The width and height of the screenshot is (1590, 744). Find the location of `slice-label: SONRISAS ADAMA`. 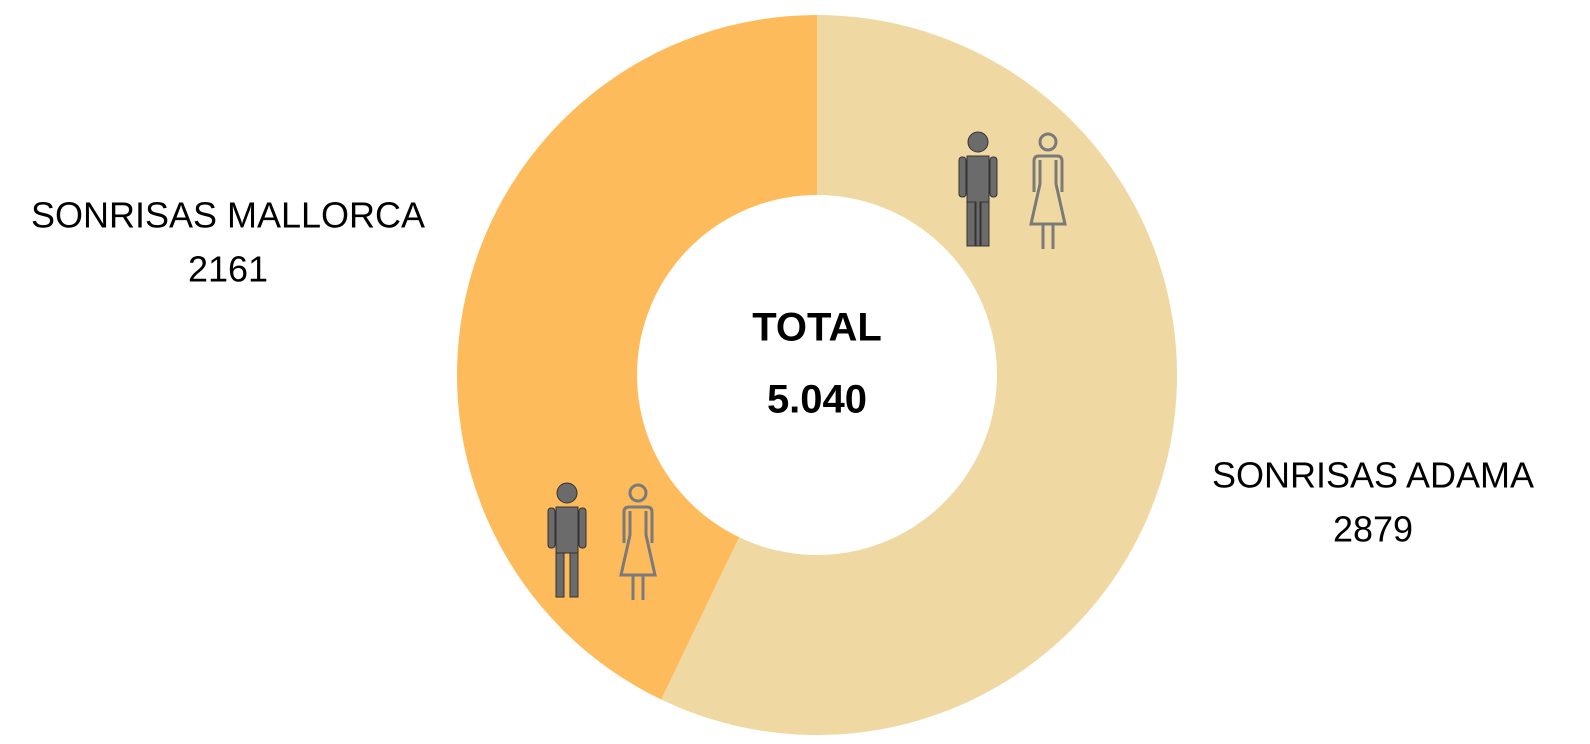

slice-label: SONRISAS ADAMA is located at coordinates (1373, 475).